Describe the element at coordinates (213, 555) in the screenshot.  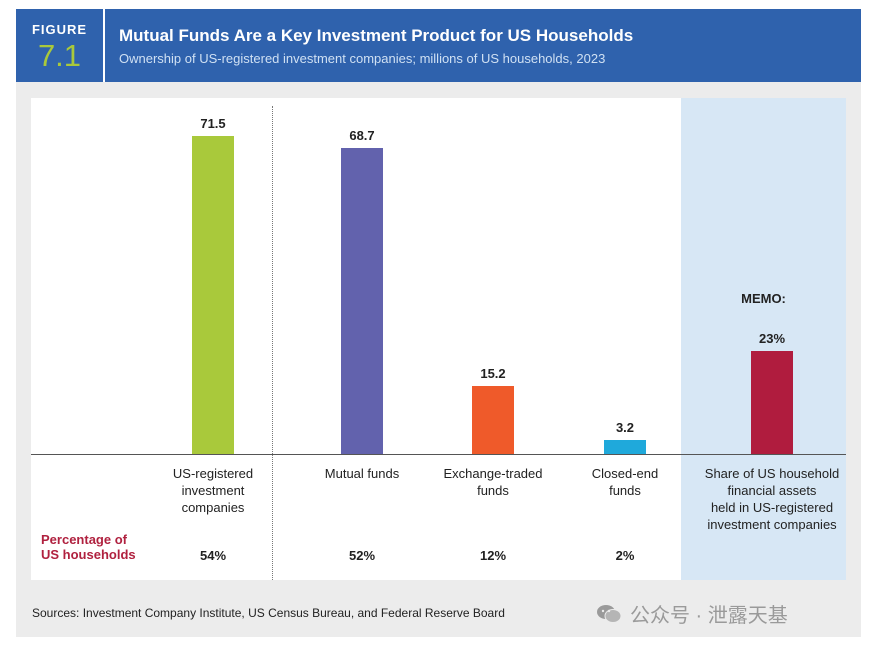
I see `percentage-value: 54%` at that location.